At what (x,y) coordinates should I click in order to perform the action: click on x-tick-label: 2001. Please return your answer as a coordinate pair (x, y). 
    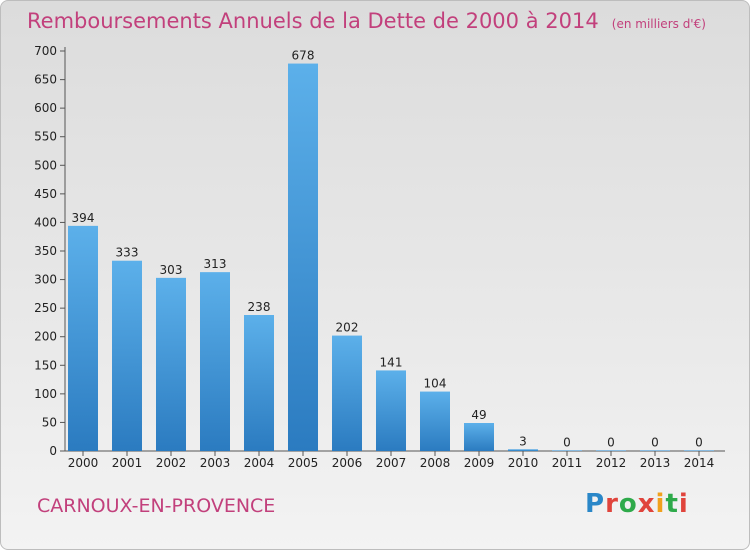
    Looking at the image, I should click on (127, 463).